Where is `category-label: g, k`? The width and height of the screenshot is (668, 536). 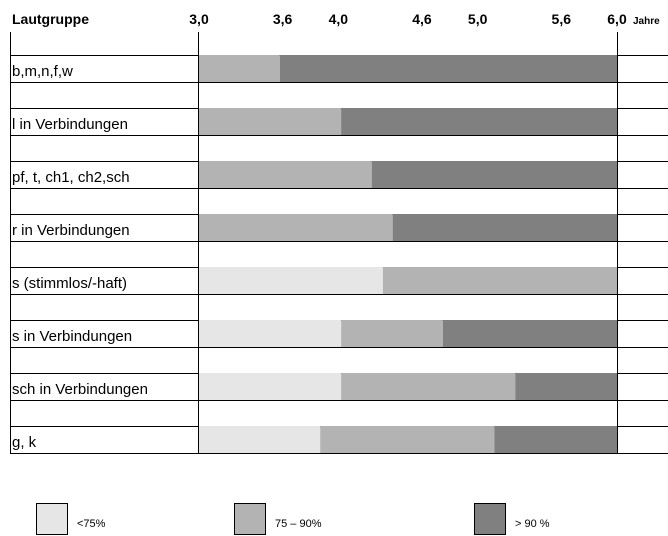
category-label: g, k is located at coordinates (24, 442).